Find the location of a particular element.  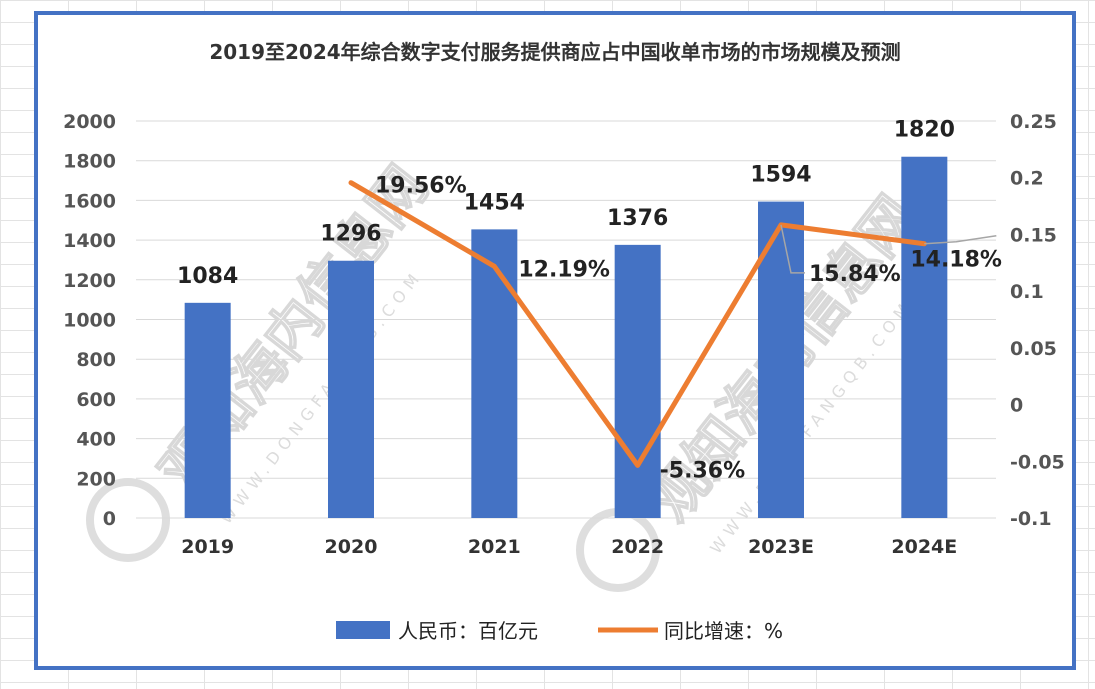

bar-value-label: 1296 is located at coordinates (350, 234).